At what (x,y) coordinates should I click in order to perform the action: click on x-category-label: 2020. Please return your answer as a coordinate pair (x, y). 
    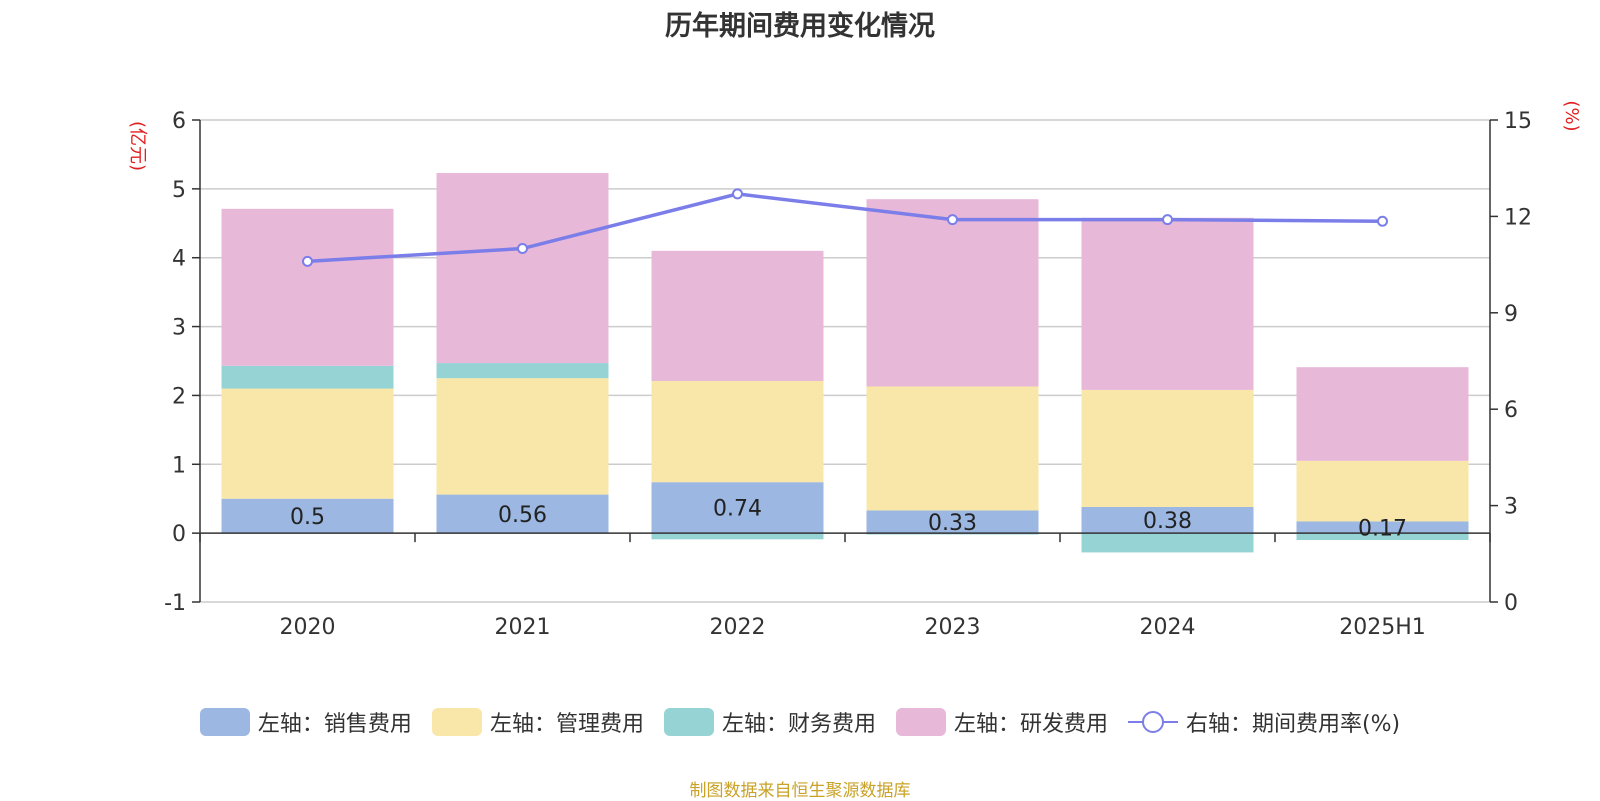
    Looking at the image, I should click on (308, 627).